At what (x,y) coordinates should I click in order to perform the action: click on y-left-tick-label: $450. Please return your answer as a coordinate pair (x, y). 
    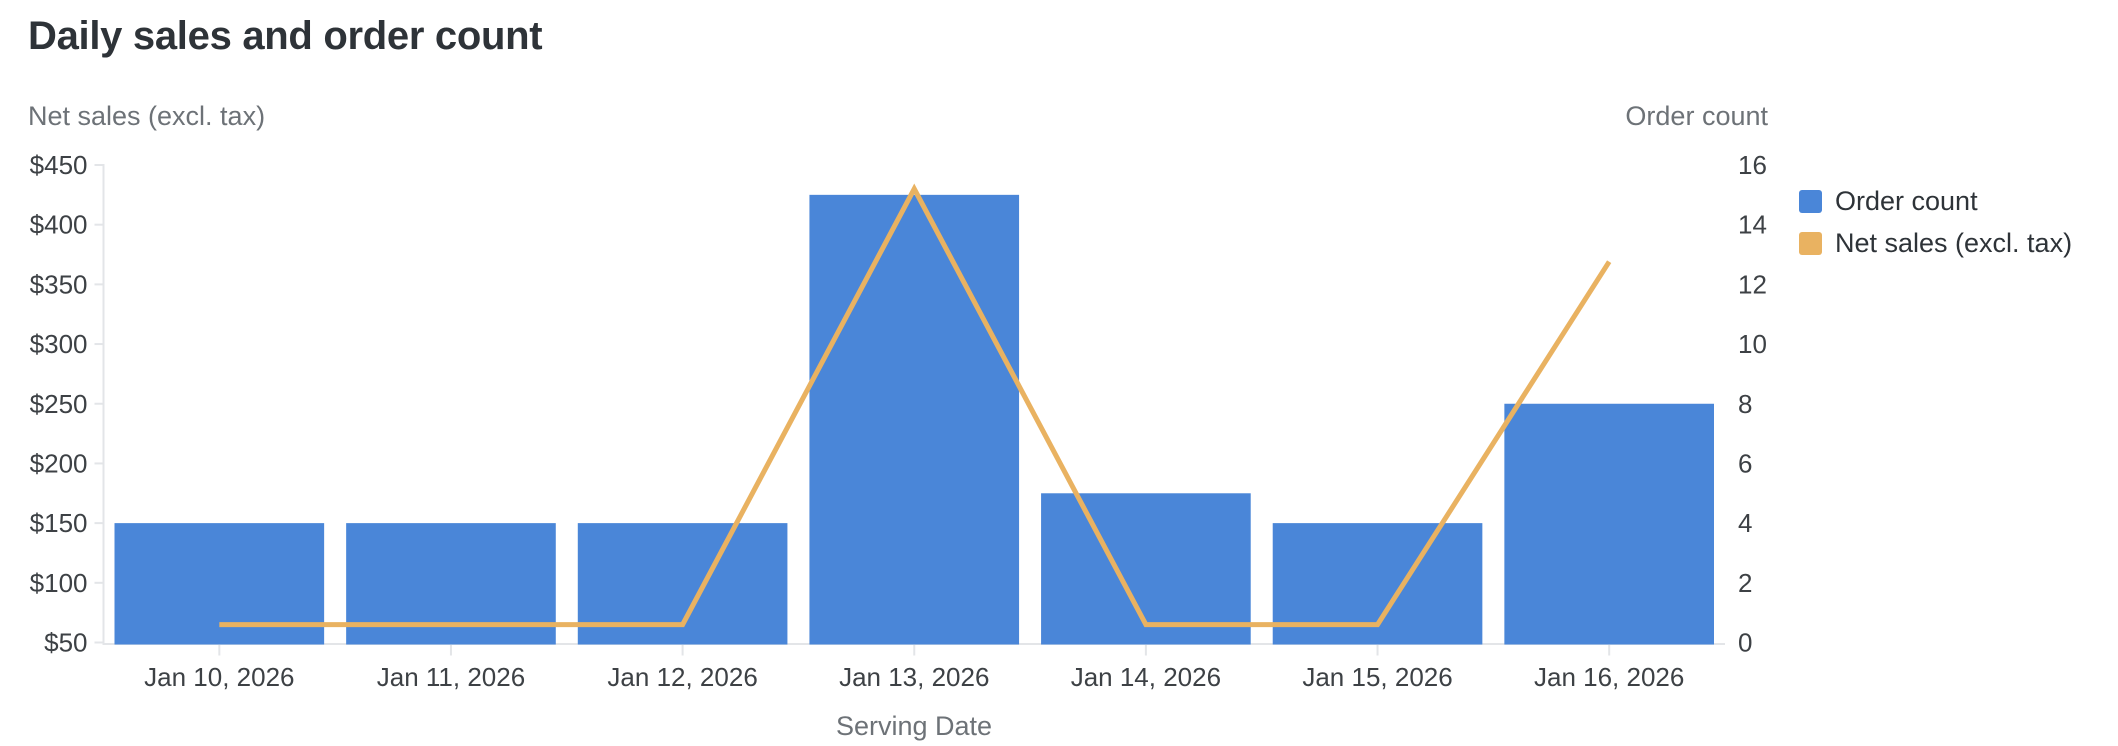
    Looking at the image, I should click on (59, 165).